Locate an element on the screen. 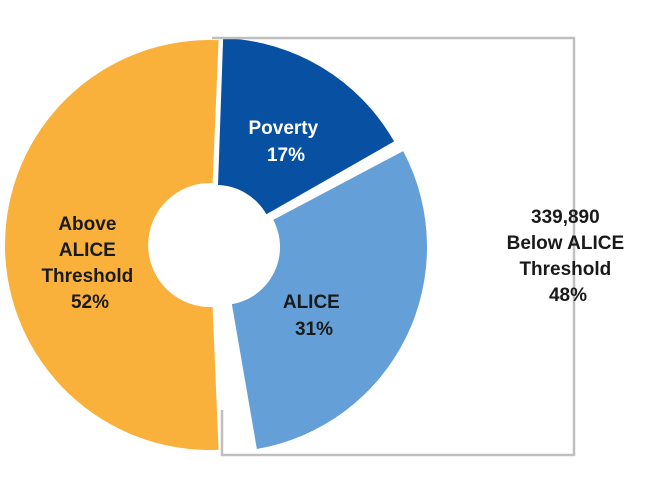 The image size is (645, 486). slice-label-alice: ALICE 31% is located at coordinates (314, 316).